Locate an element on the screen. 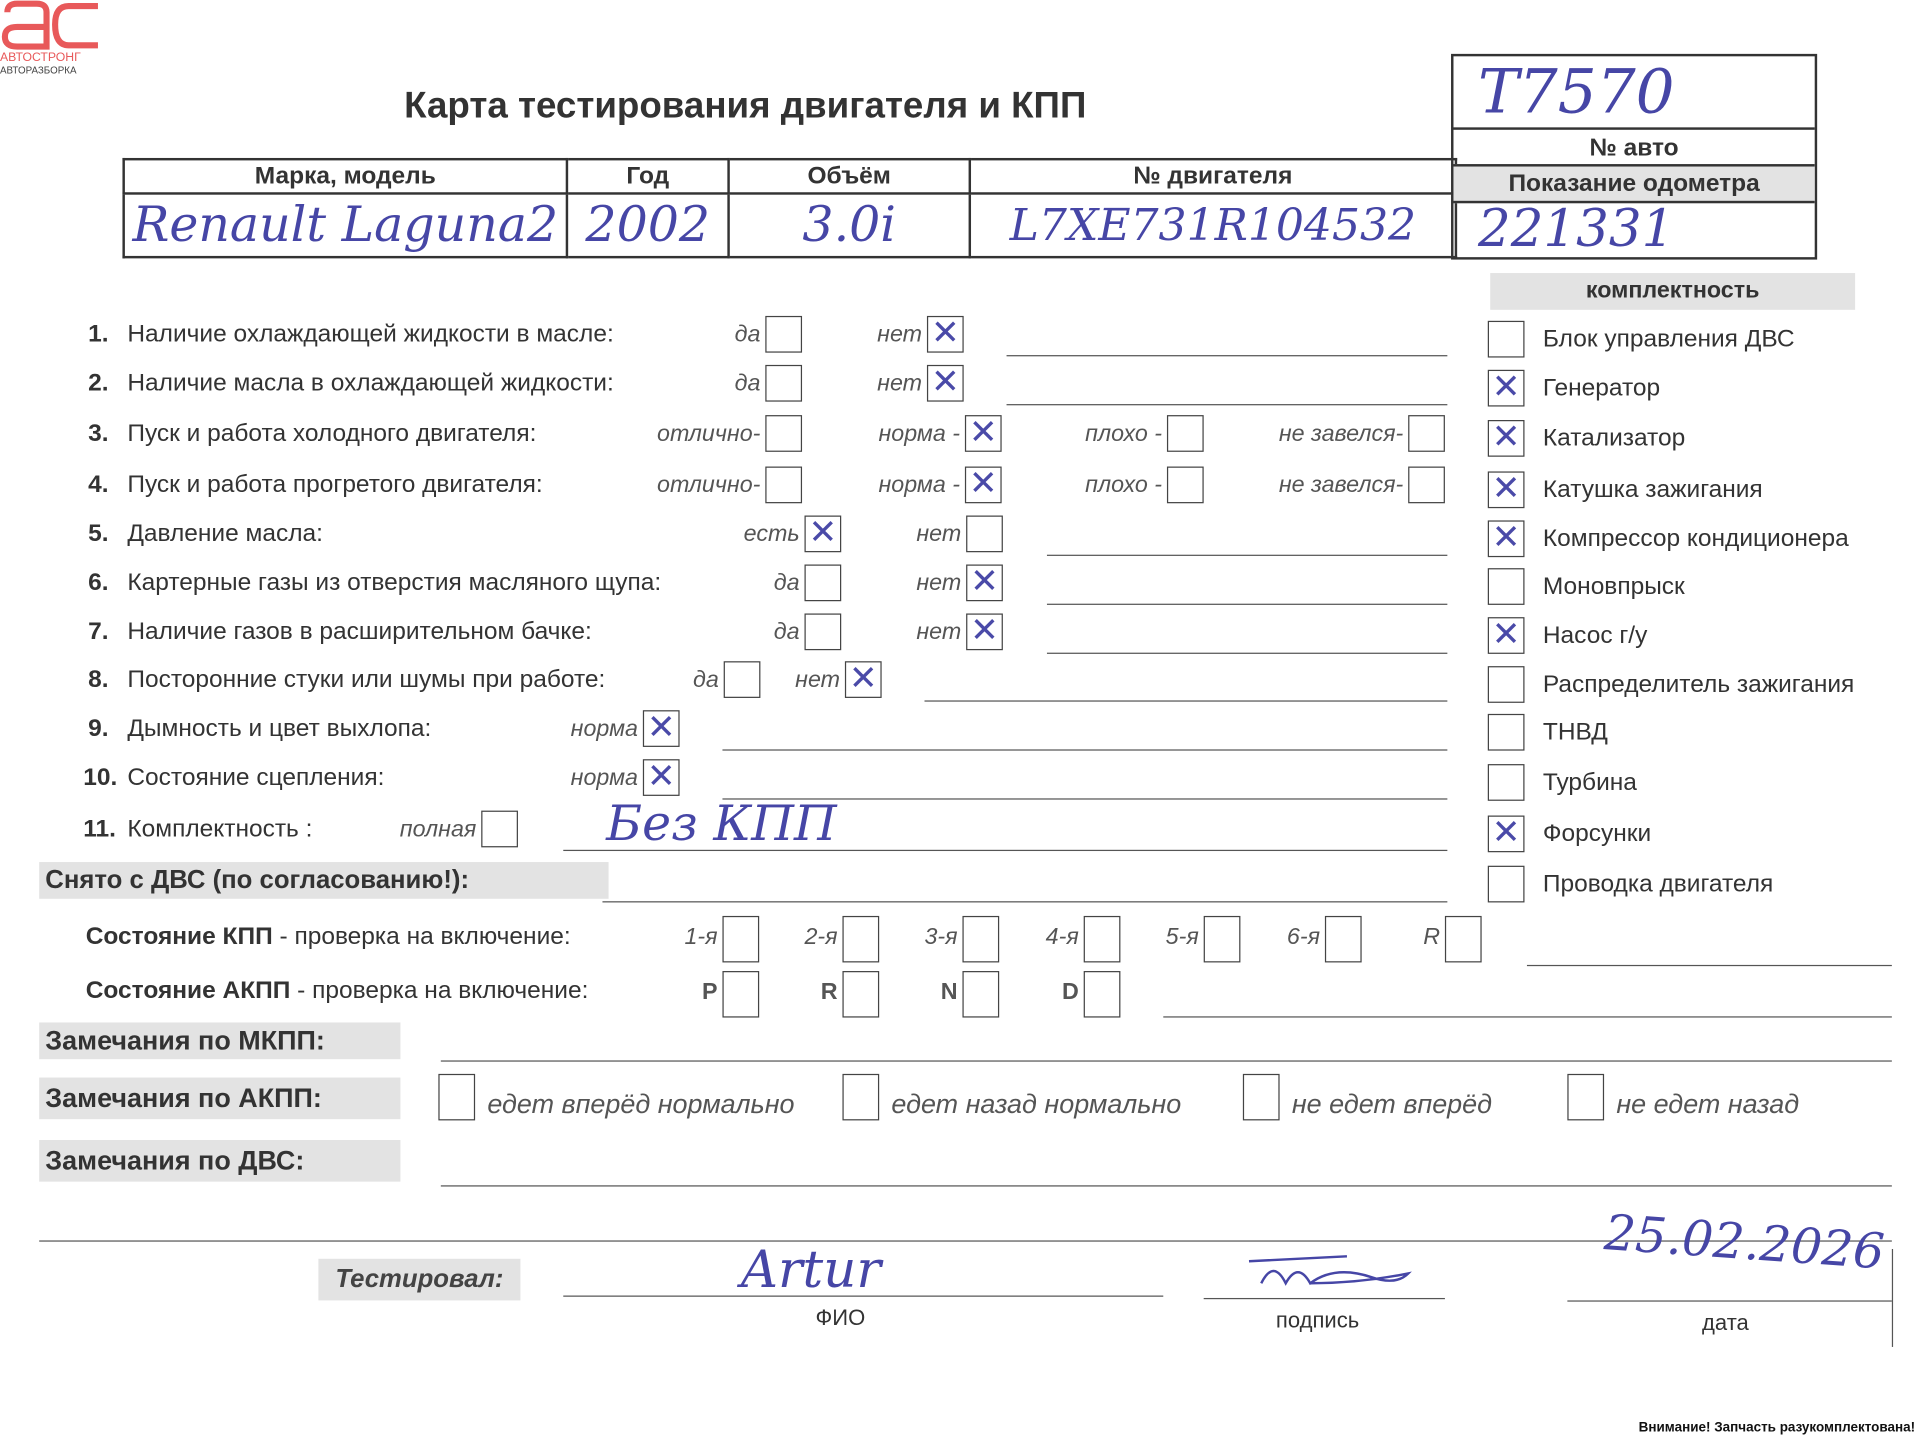 This screenshot has height=1440, width=1920. right-border-line is located at coordinates (1892, 1297).